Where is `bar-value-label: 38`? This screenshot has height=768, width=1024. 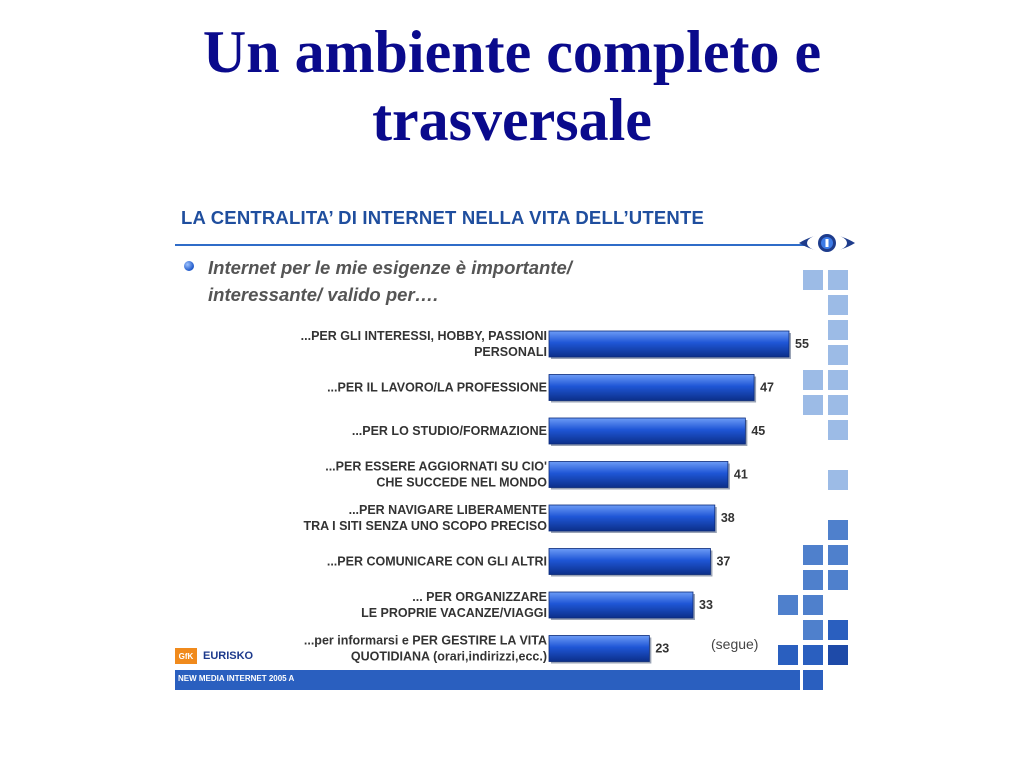 bar-value-label: 38 is located at coordinates (728, 518).